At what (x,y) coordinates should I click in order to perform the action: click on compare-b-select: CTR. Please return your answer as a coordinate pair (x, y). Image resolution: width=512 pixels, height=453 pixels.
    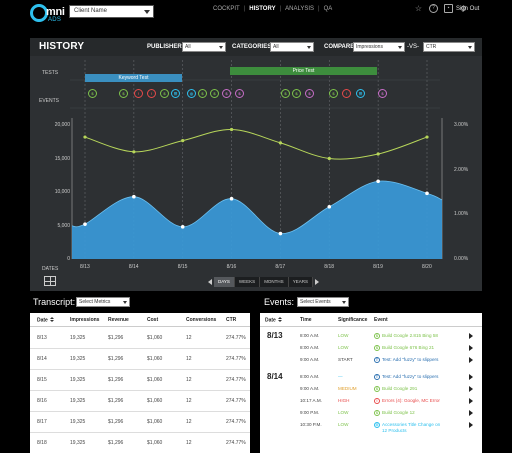
    Looking at the image, I should click on (449, 47).